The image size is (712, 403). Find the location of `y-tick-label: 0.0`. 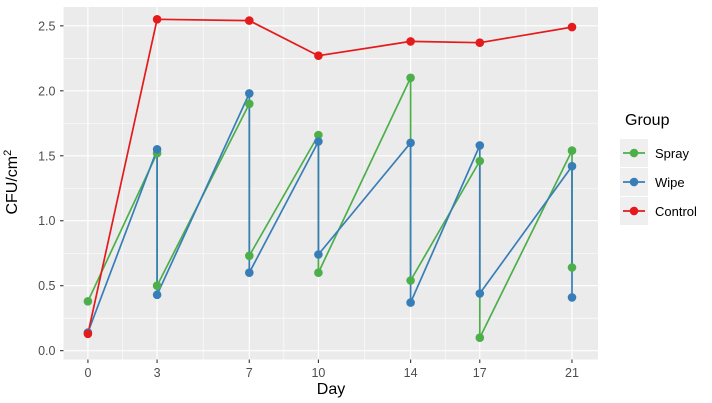

y-tick-label: 0.0 is located at coordinates (46, 351).